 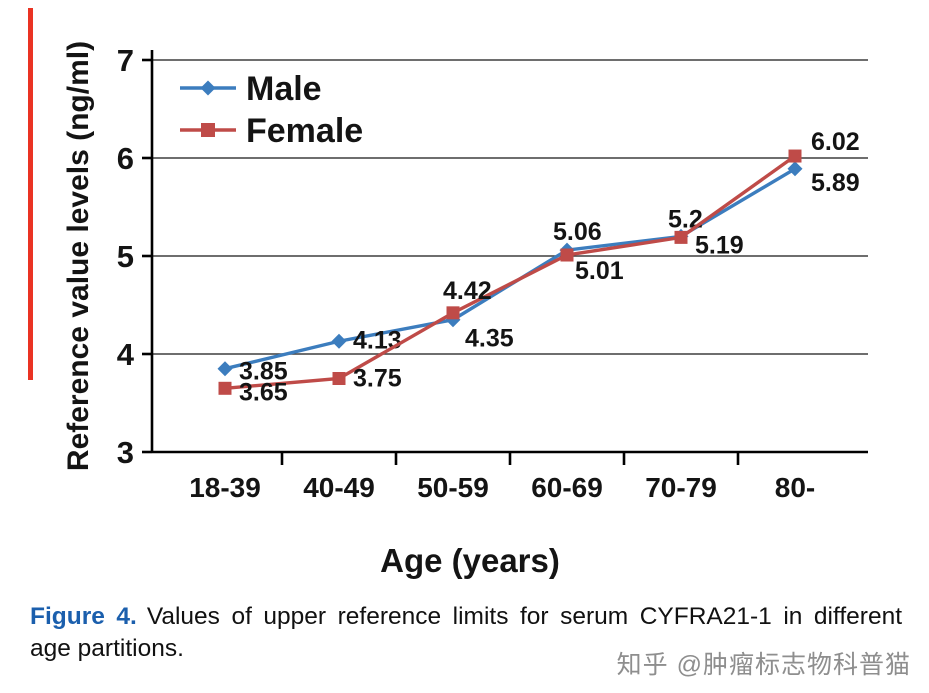 I want to click on x-category-label: 50-59, so click(x=453, y=487).